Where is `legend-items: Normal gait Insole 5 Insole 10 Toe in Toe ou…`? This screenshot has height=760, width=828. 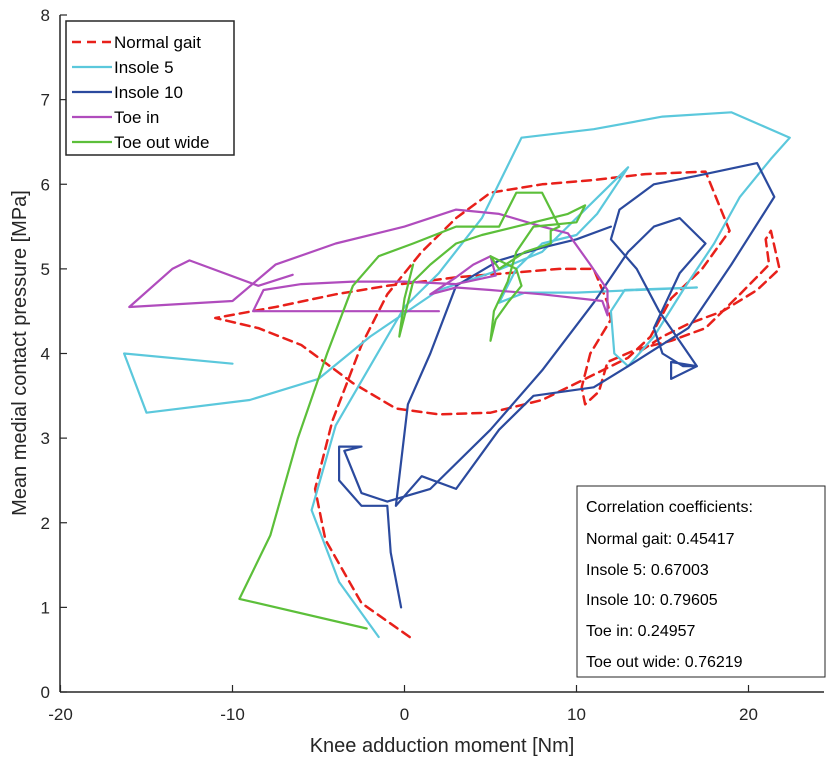
legend-items: Normal gait Insole 5 Insole 10 Toe in Toe ou… is located at coordinates (140, 92).